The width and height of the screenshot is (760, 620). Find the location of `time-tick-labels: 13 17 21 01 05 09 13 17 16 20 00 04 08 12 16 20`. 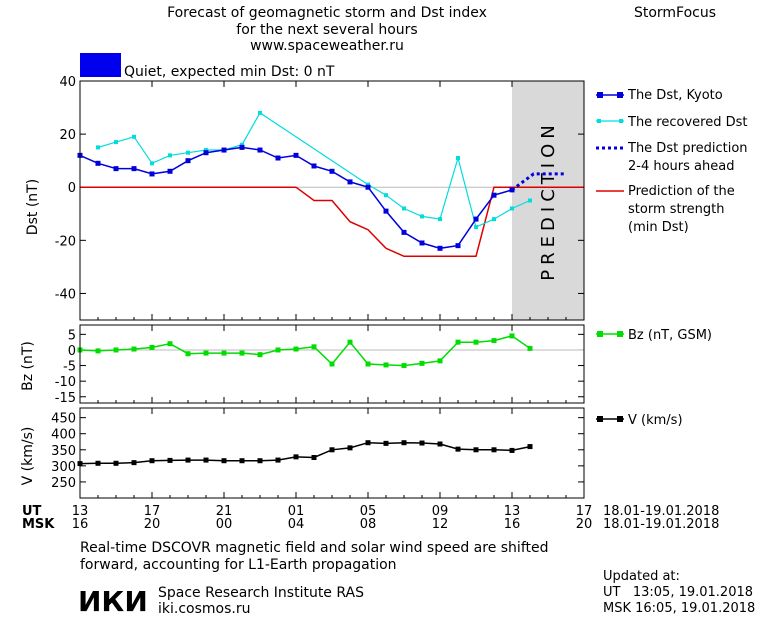

time-tick-labels: 13 17 21 01 05 09 13 17 16 20 00 04 08 12 16 20 is located at coordinates (332, 518).